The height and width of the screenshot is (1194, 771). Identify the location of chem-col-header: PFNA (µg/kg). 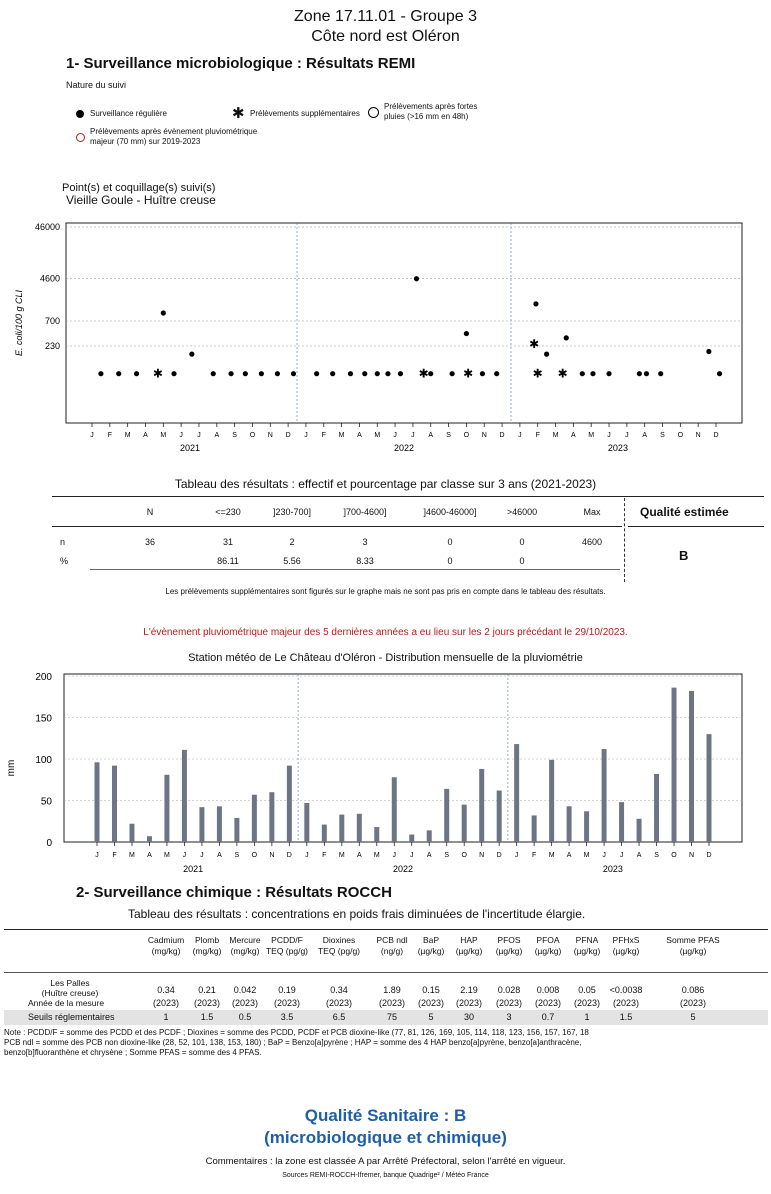
(587, 945).